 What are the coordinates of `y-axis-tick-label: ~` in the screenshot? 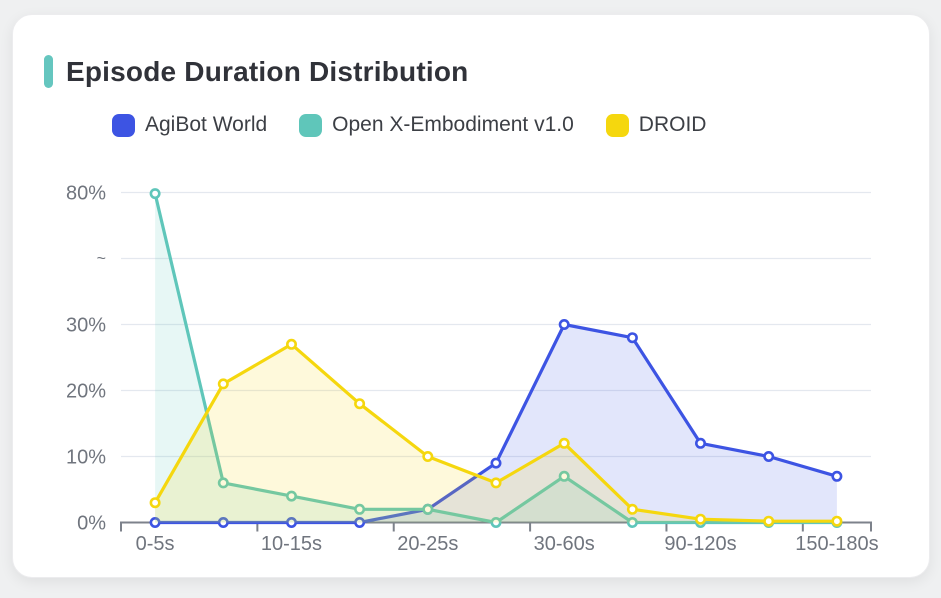 It's located at (101, 259).